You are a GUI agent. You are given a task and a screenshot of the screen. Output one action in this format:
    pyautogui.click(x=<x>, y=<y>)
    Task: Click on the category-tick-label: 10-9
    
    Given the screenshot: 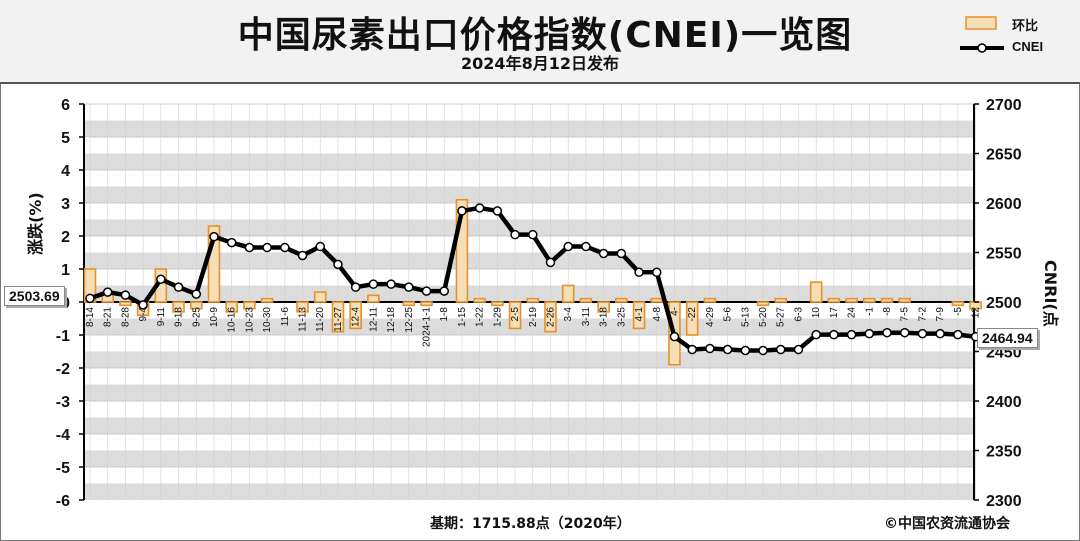 What is the action you would take?
    pyautogui.click(x=214, y=317)
    